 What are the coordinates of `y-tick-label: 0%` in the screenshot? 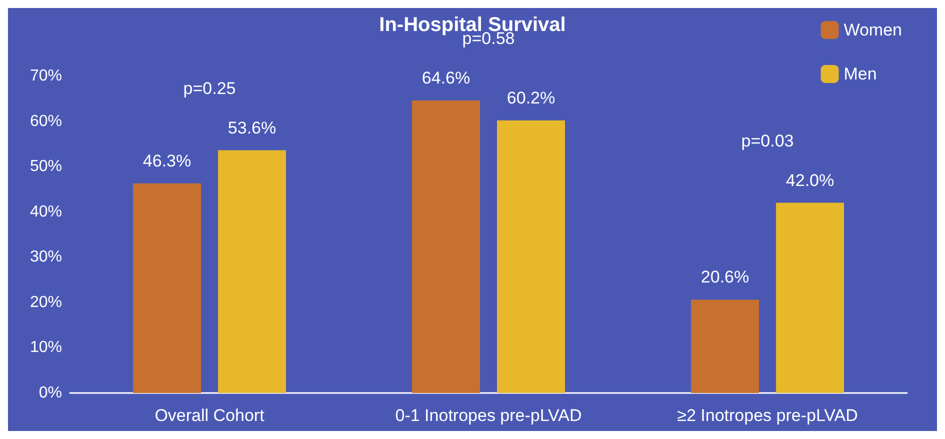 It's located at (50, 393).